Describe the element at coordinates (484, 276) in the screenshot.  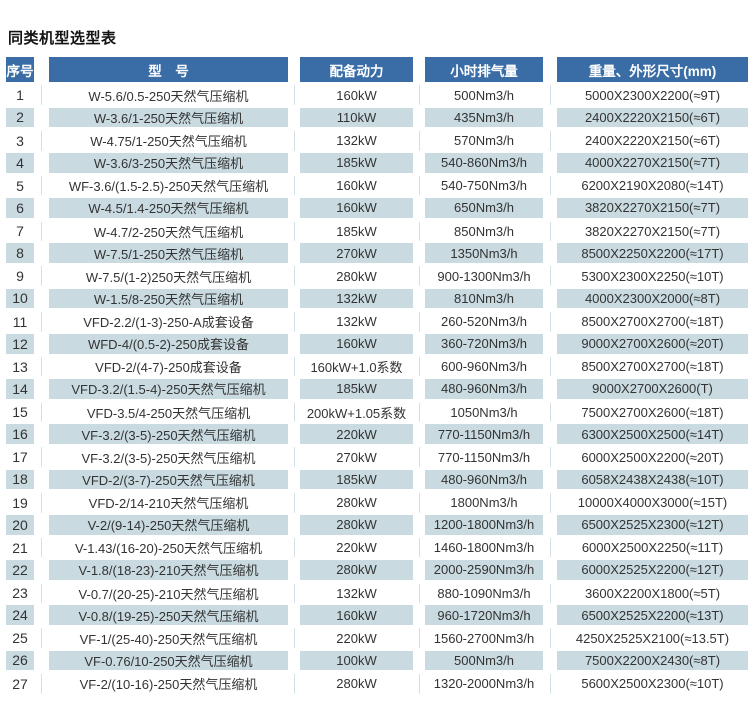
I see `flow-rate-cell: 900-1300Nm3/h` at that location.